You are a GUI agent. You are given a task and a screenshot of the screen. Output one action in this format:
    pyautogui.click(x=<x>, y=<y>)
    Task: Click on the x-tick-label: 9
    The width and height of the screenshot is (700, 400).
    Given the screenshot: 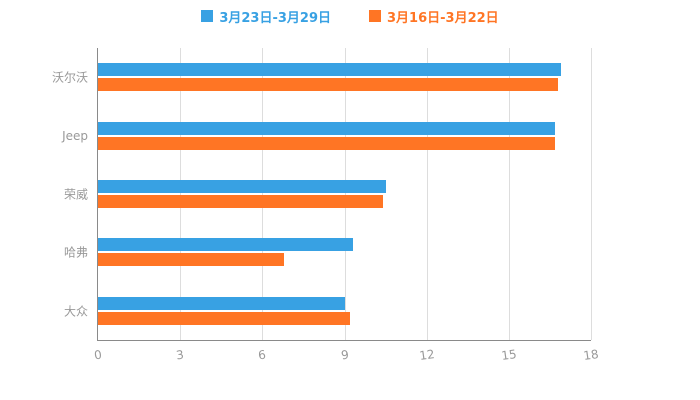 What is the action you would take?
    pyautogui.click(x=344, y=355)
    